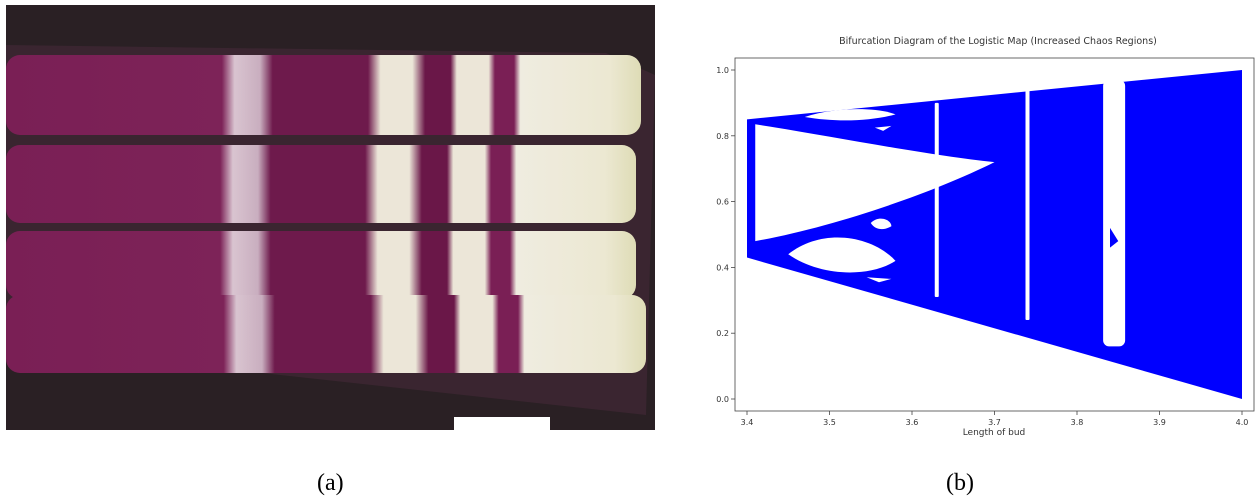 Image resolution: width=1259 pixels, height=504 pixels. I want to click on y-tick-label: 0.2, so click(722, 333).